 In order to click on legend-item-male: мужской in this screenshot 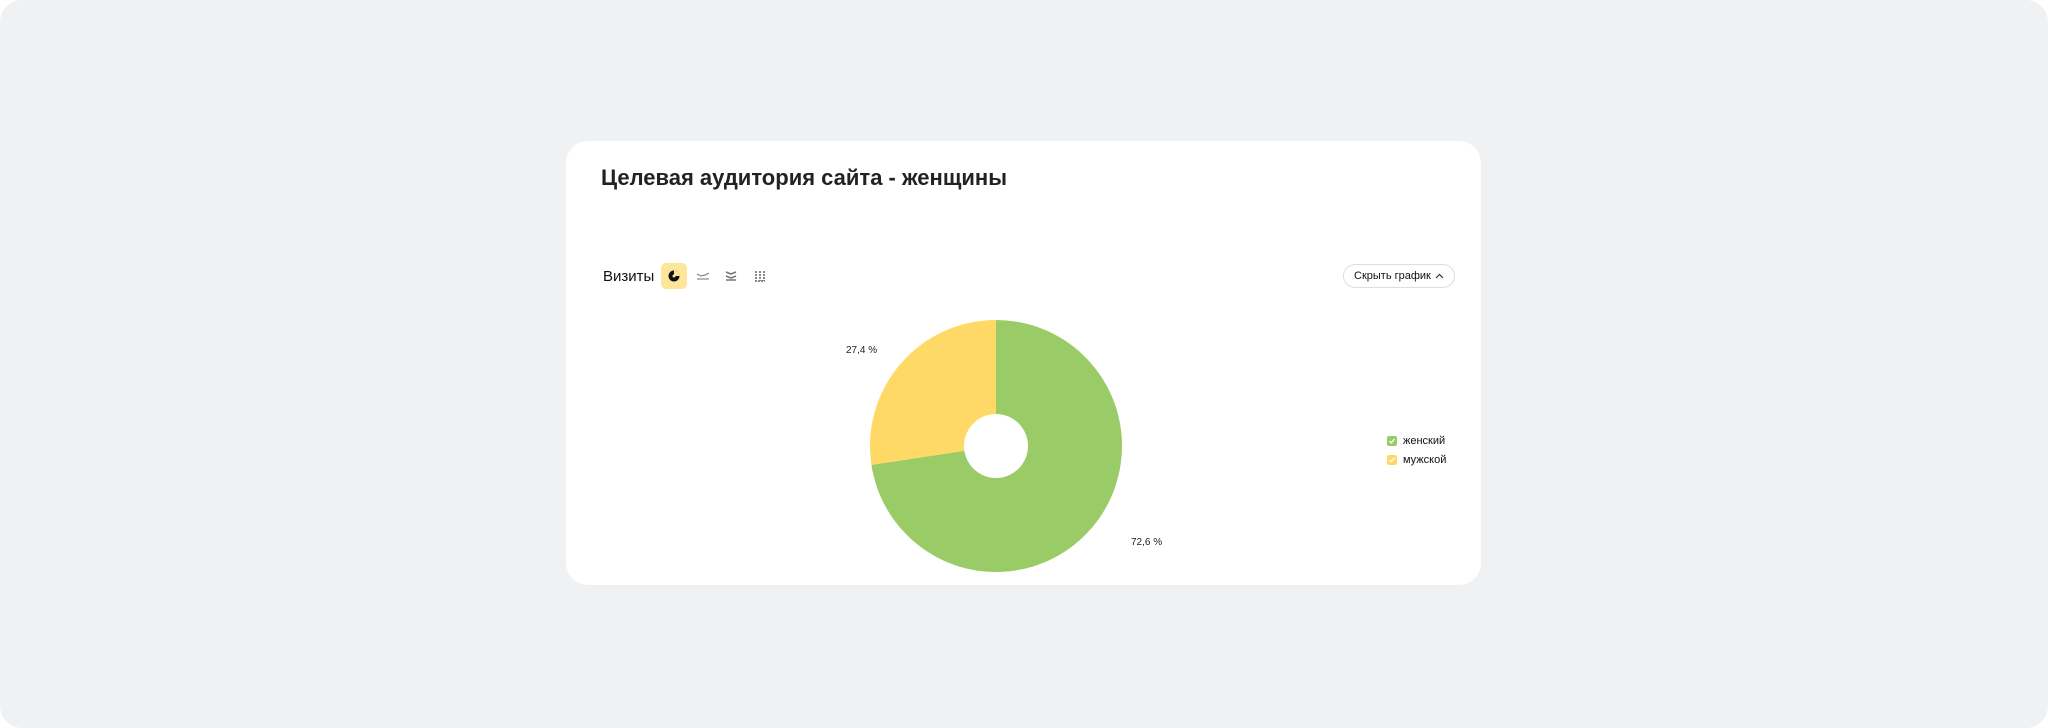, I will do `click(1416, 459)`.